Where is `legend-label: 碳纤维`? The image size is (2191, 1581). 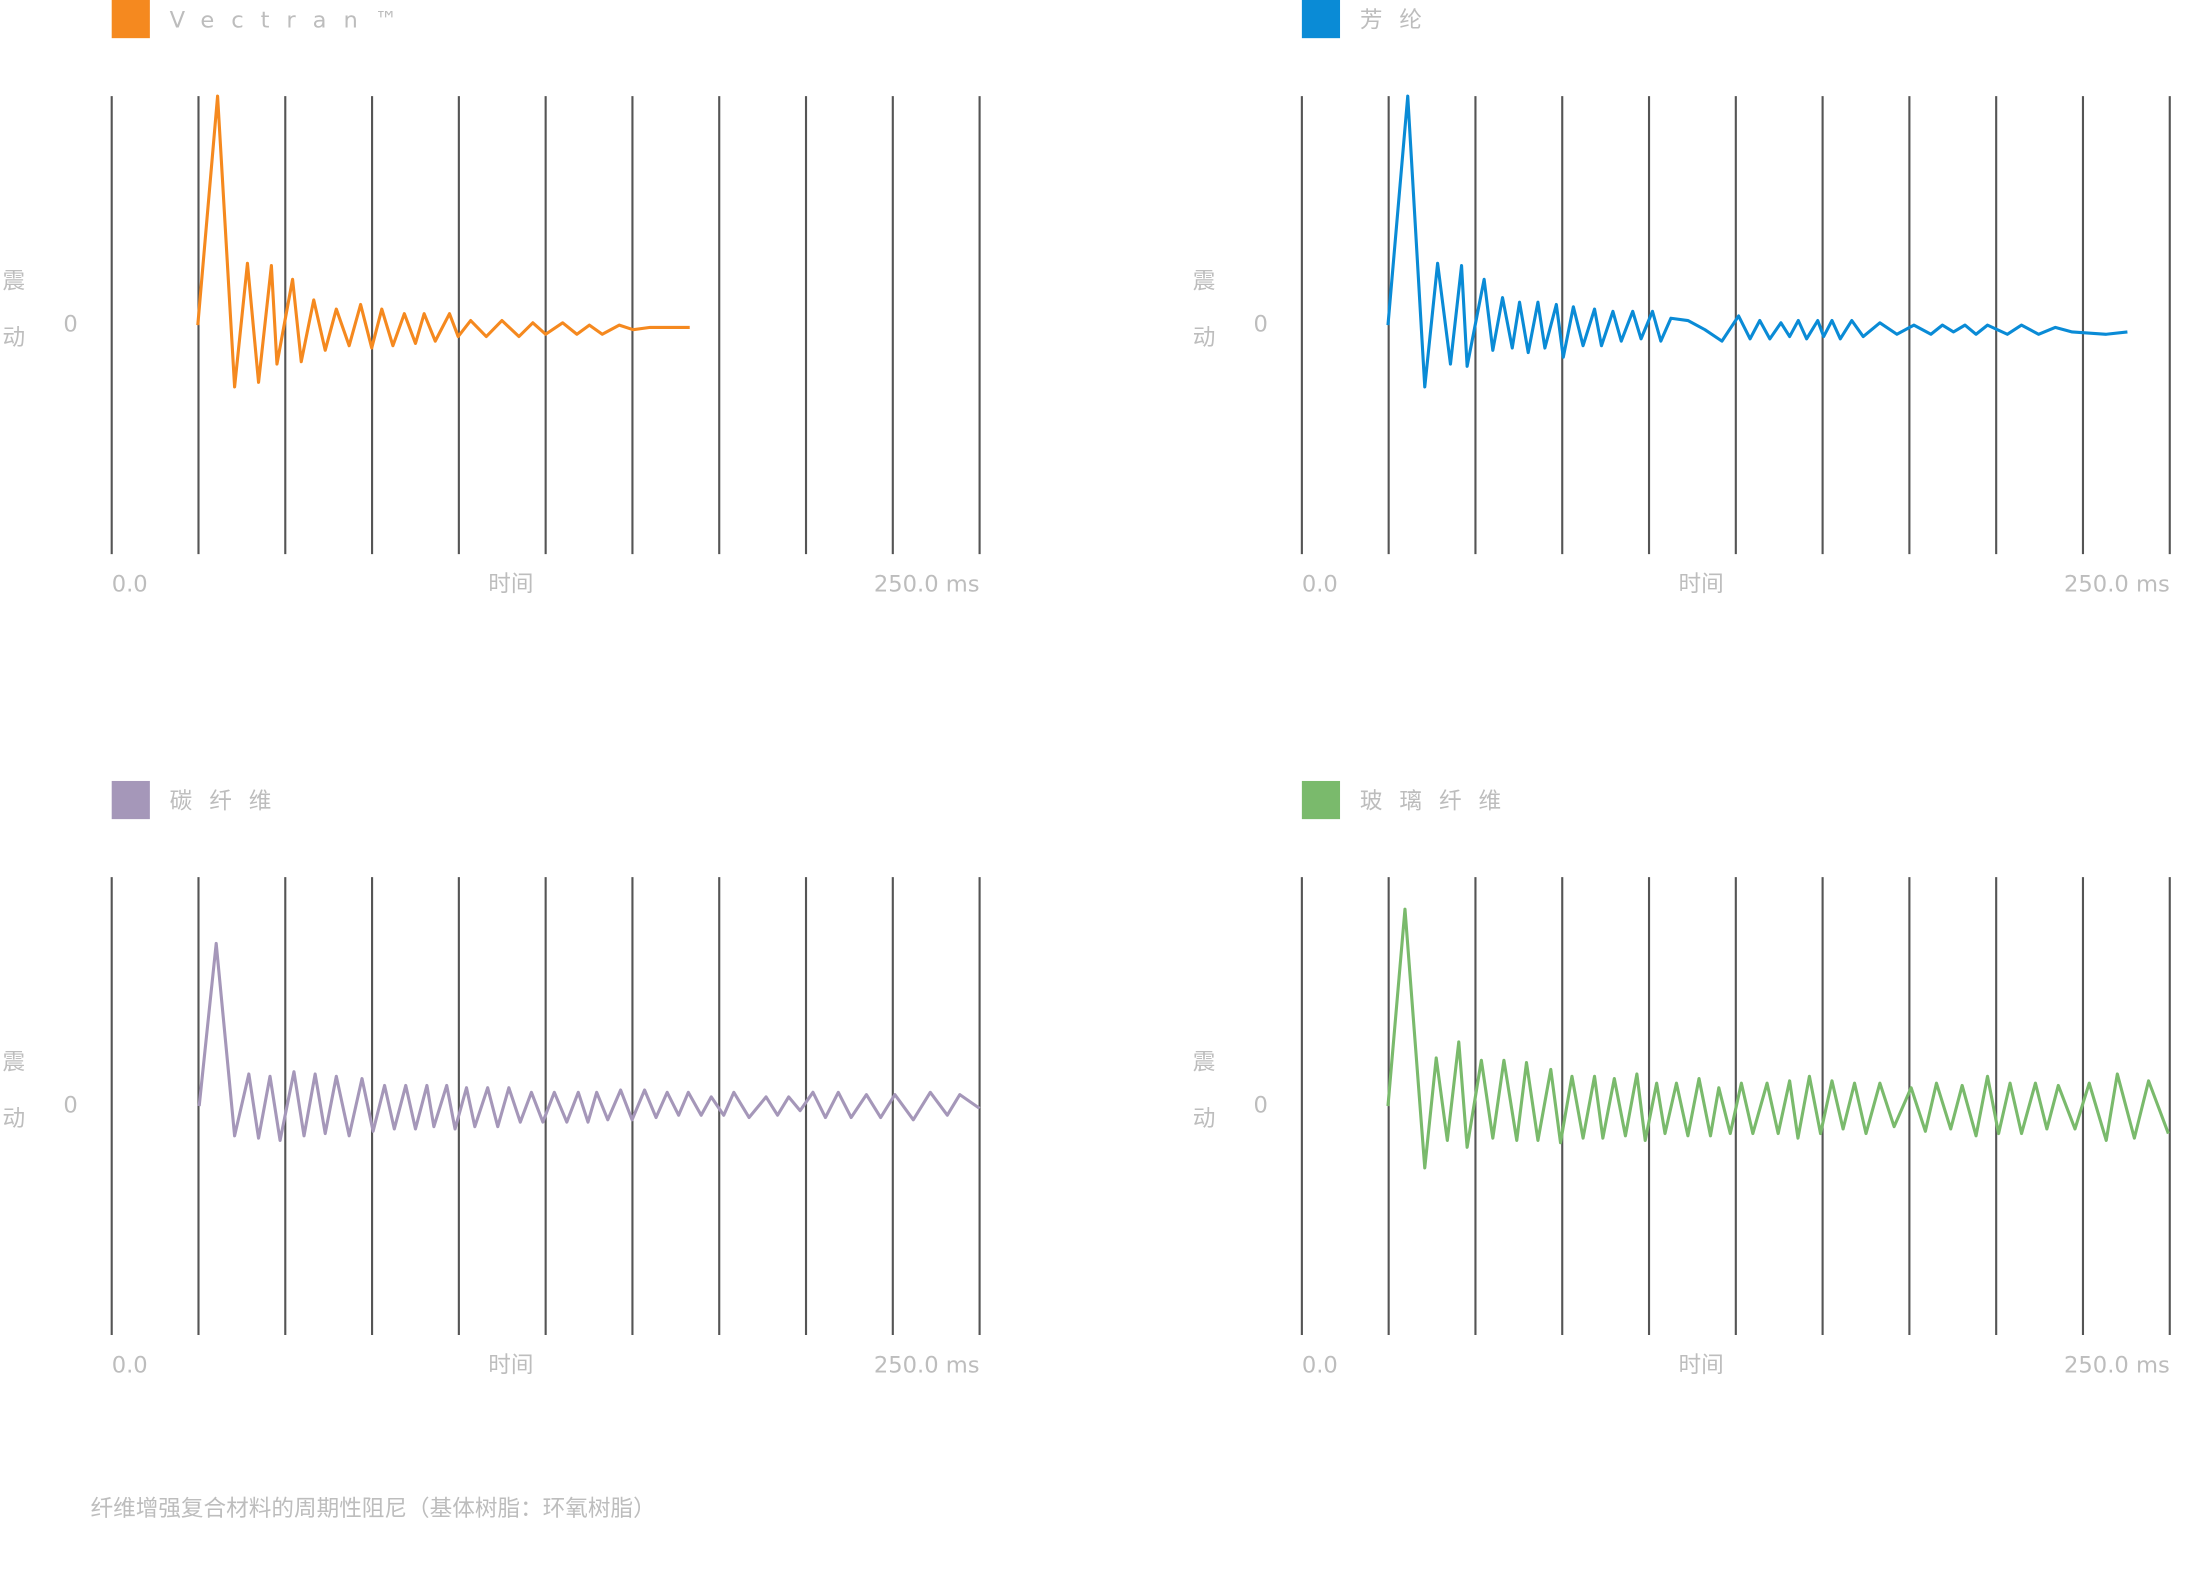
legend-label: 碳纤维 is located at coordinates (229, 802).